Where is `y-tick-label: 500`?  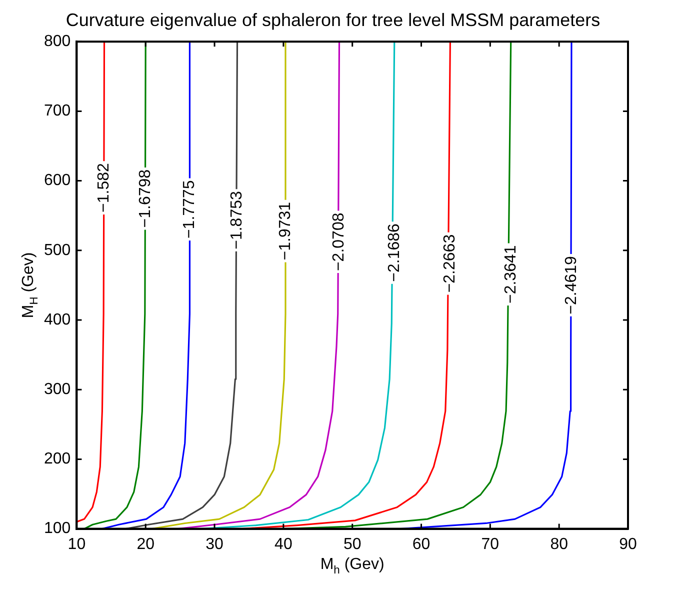
y-tick-label: 500 is located at coordinates (57, 250).